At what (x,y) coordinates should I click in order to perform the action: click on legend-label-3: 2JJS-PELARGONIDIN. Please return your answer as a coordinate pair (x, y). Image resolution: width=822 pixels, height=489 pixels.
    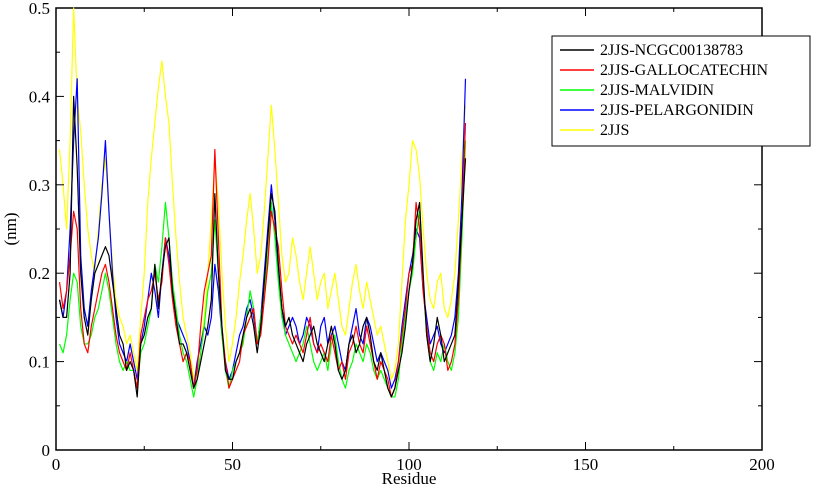
    Looking at the image, I should click on (677, 110).